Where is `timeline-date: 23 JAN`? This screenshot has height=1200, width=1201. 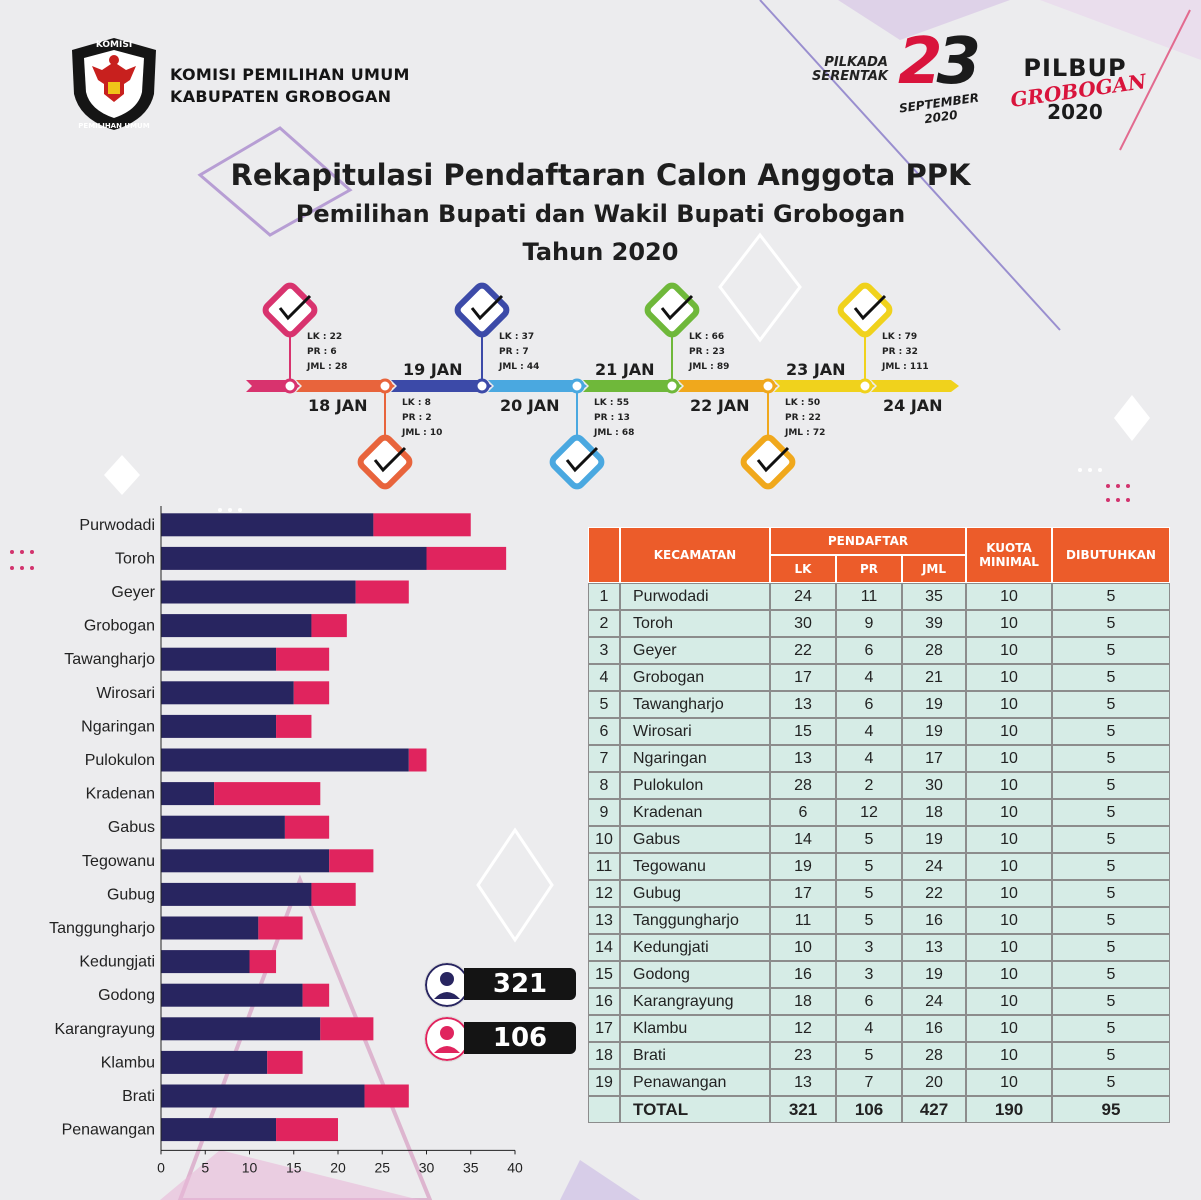 timeline-date: 23 JAN is located at coordinates (816, 369).